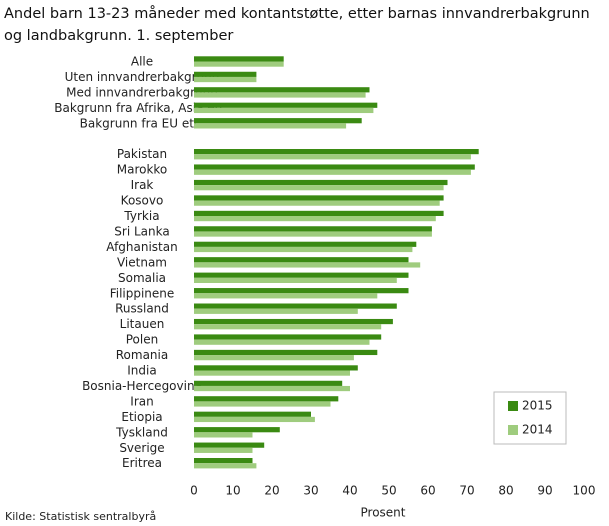 This screenshot has height=526, width=609. Describe the element at coordinates (142, 170) in the screenshot. I see `y-tick-label: Marokko` at that location.